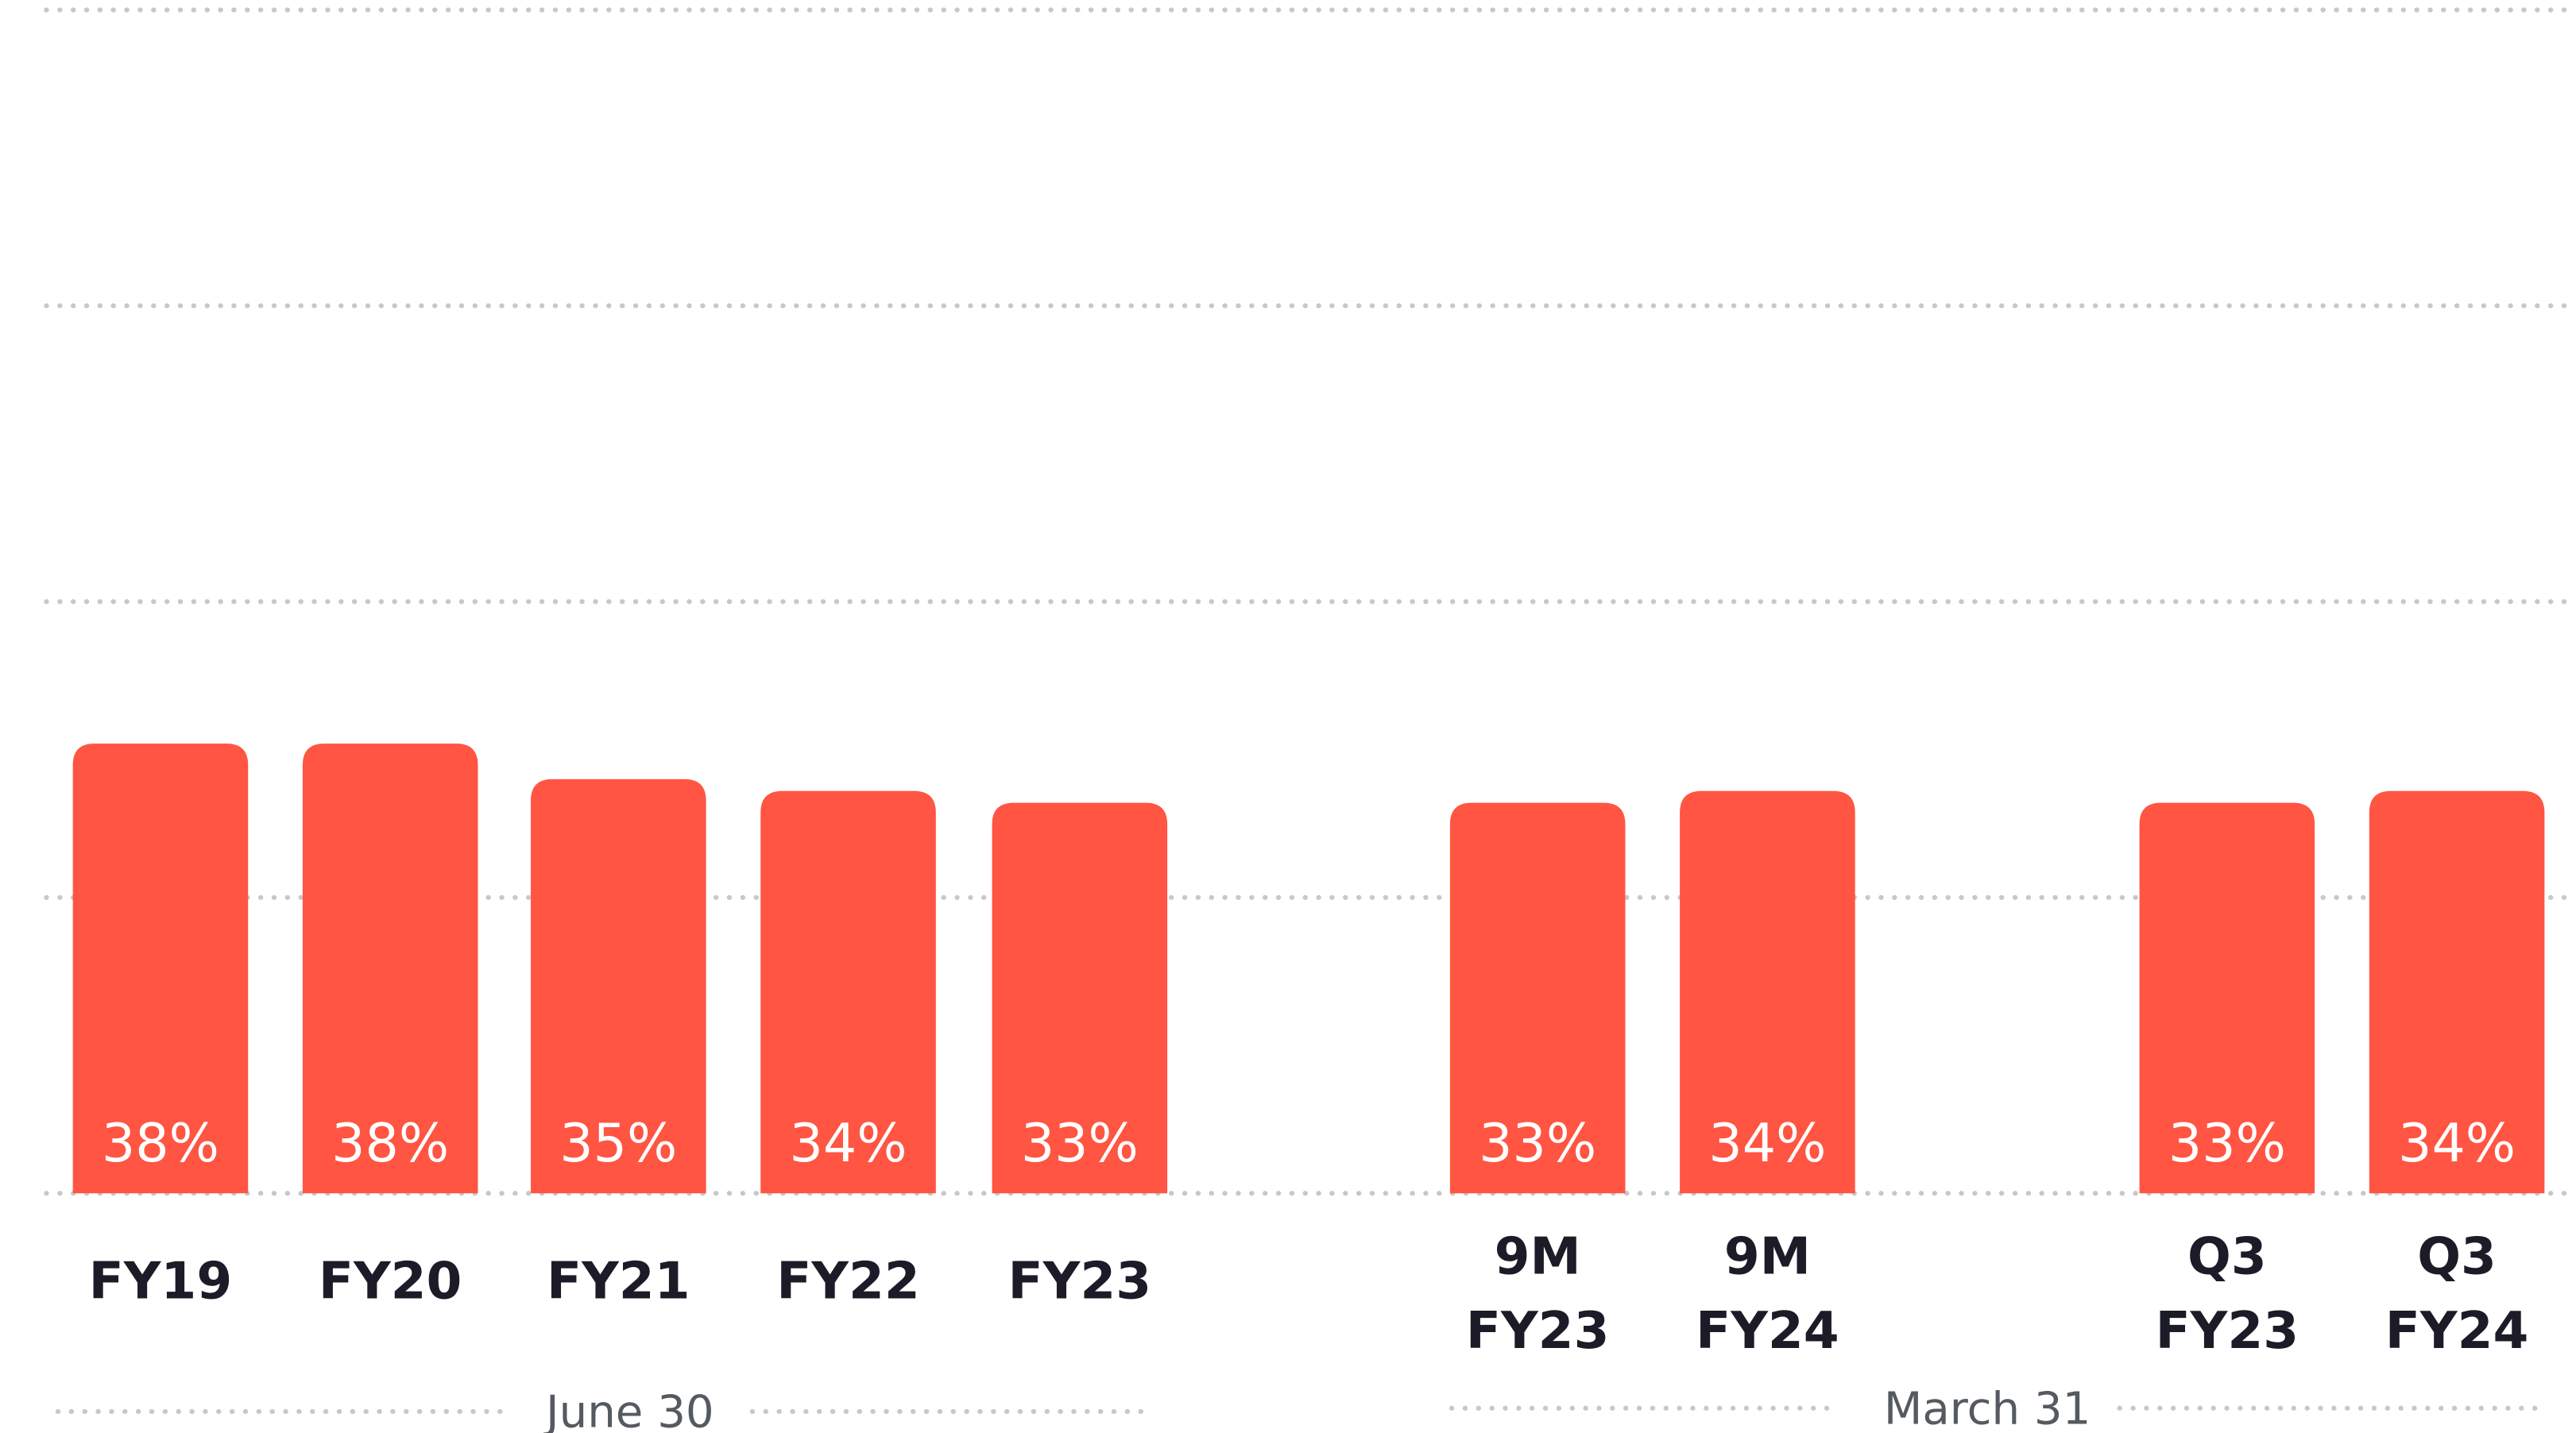 This screenshot has width=2576, height=1433. I want to click on x-tick-label: FY19, so click(161, 1281).